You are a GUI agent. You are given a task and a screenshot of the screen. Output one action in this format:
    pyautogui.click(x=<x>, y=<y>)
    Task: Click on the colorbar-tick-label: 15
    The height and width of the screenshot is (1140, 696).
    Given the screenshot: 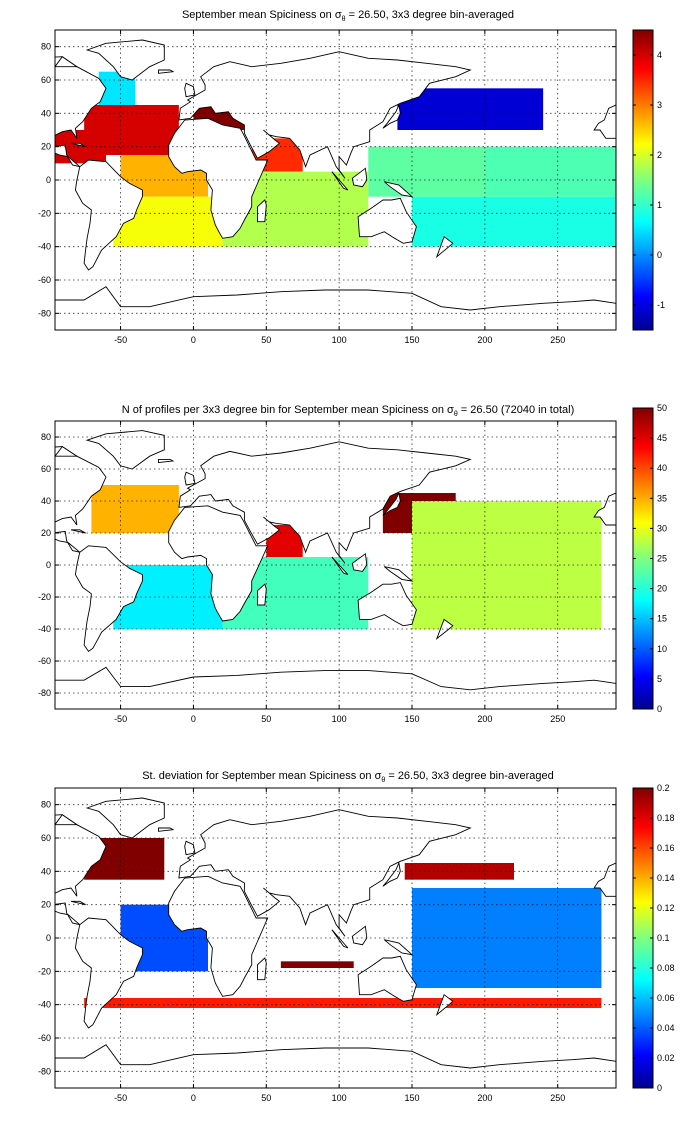 What is the action you would take?
    pyautogui.click(x=662, y=619)
    